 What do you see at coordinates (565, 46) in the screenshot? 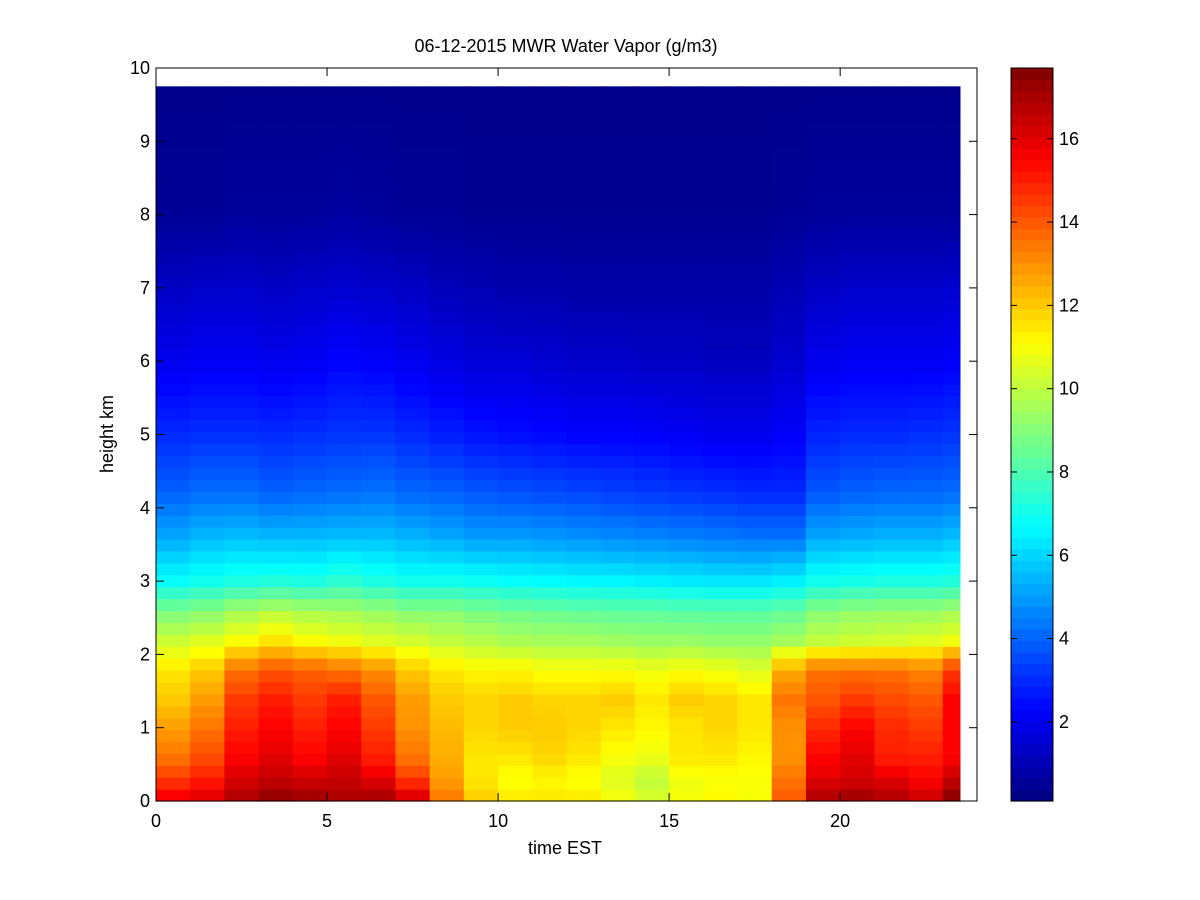
I see `chart-title: 06-12-2015 MWR Water Vapor (g/m3)` at bounding box center [565, 46].